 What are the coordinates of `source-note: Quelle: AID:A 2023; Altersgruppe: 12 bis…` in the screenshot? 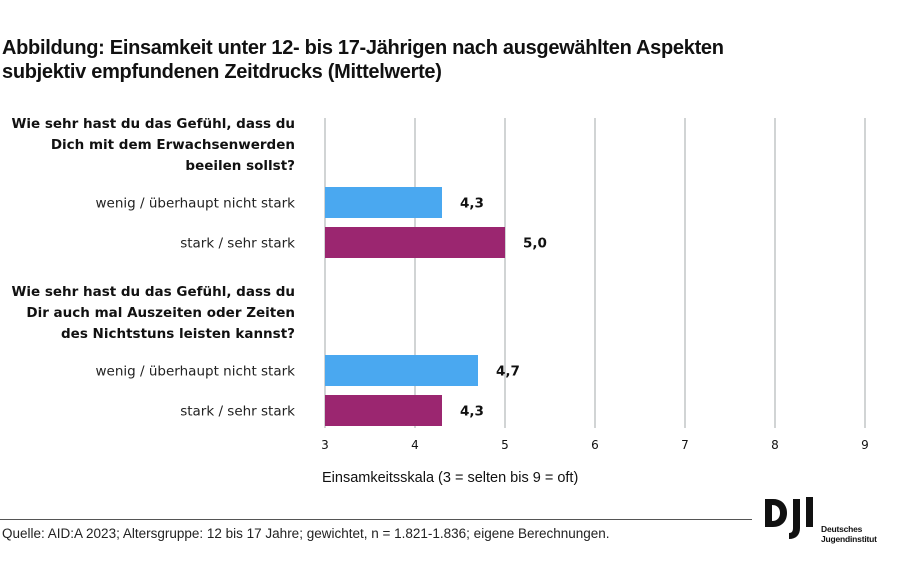 It's located at (306, 533).